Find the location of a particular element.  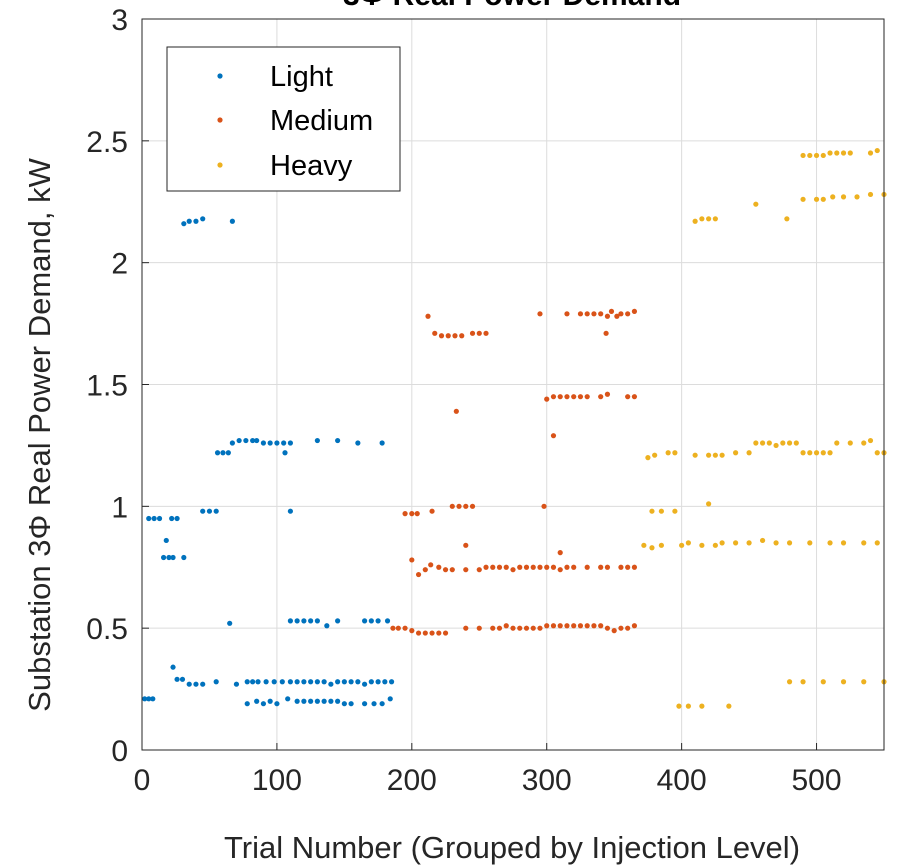

y-tick-label: 0.5 is located at coordinates (107, 629).